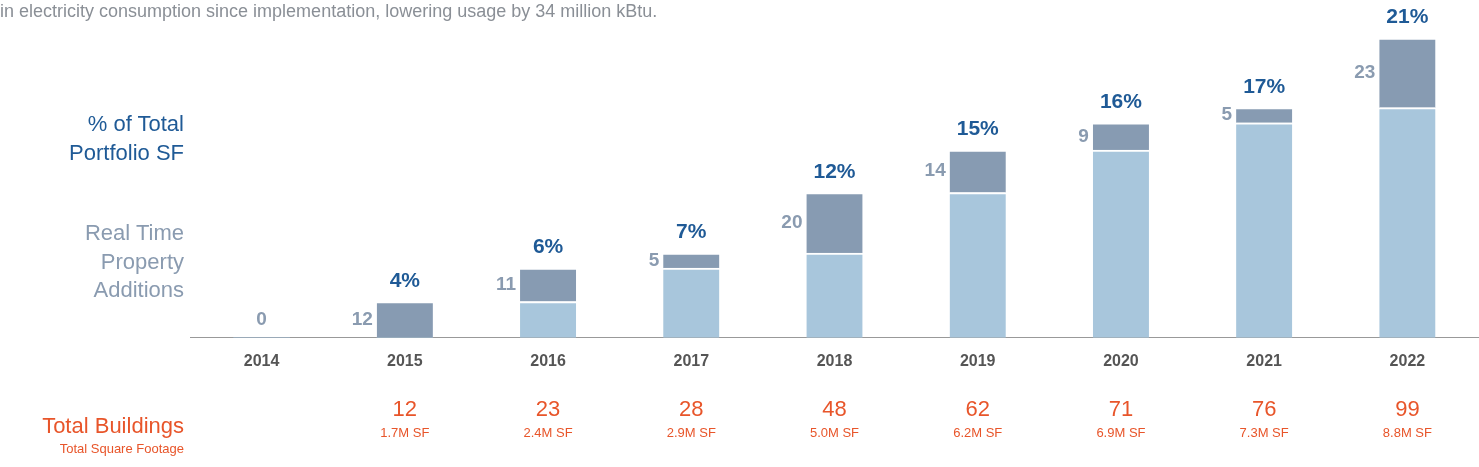  Describe the element at coordinates (1407, 360) in the screenshot. I see `x-tick-label: 2022` at that location.